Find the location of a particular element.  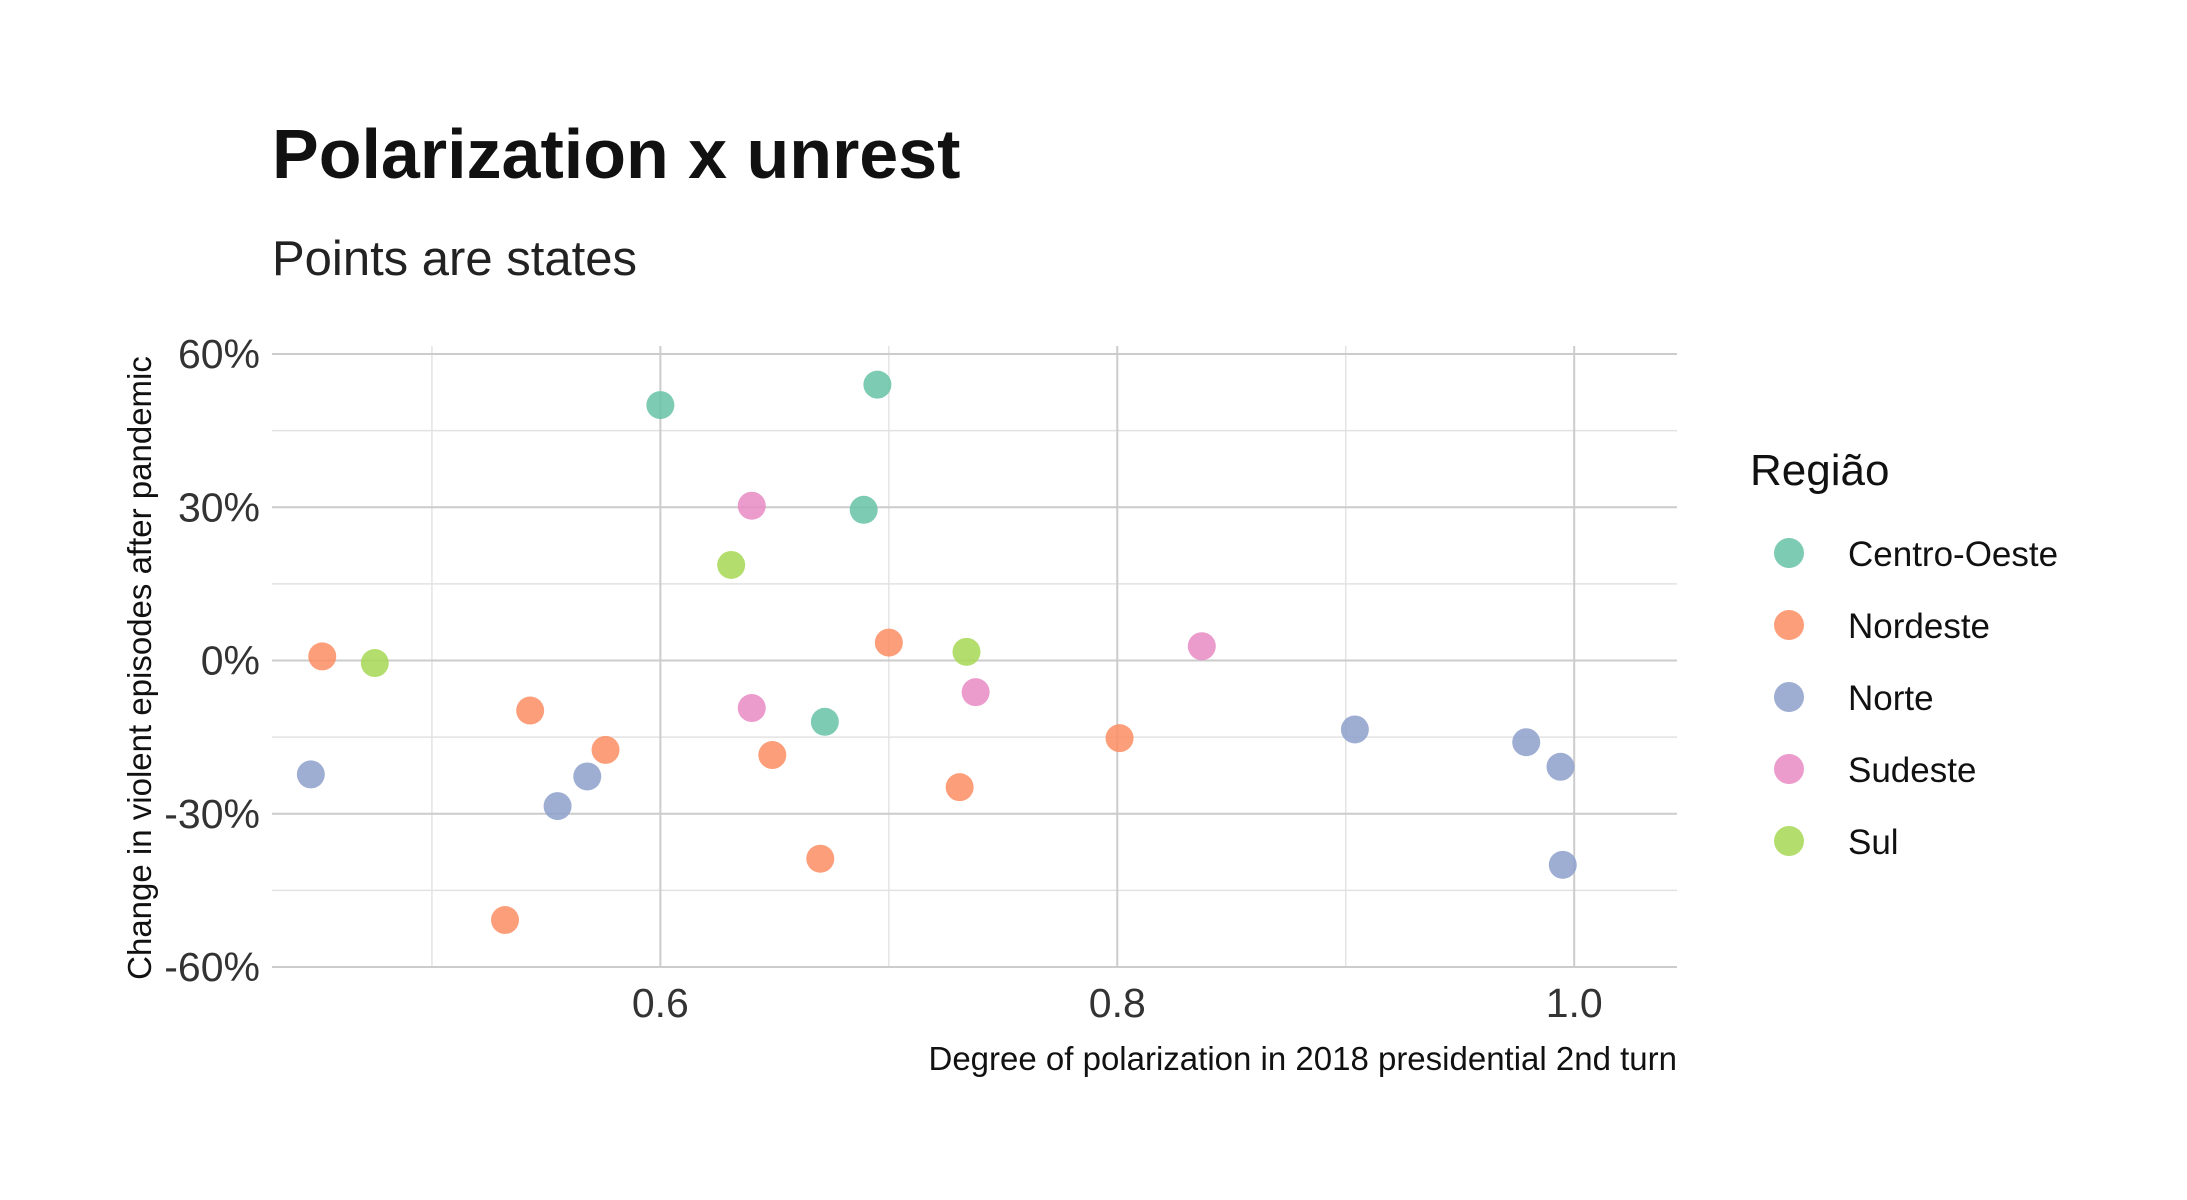

legend-label: Sudeste is located at coordinates (1912, 770).